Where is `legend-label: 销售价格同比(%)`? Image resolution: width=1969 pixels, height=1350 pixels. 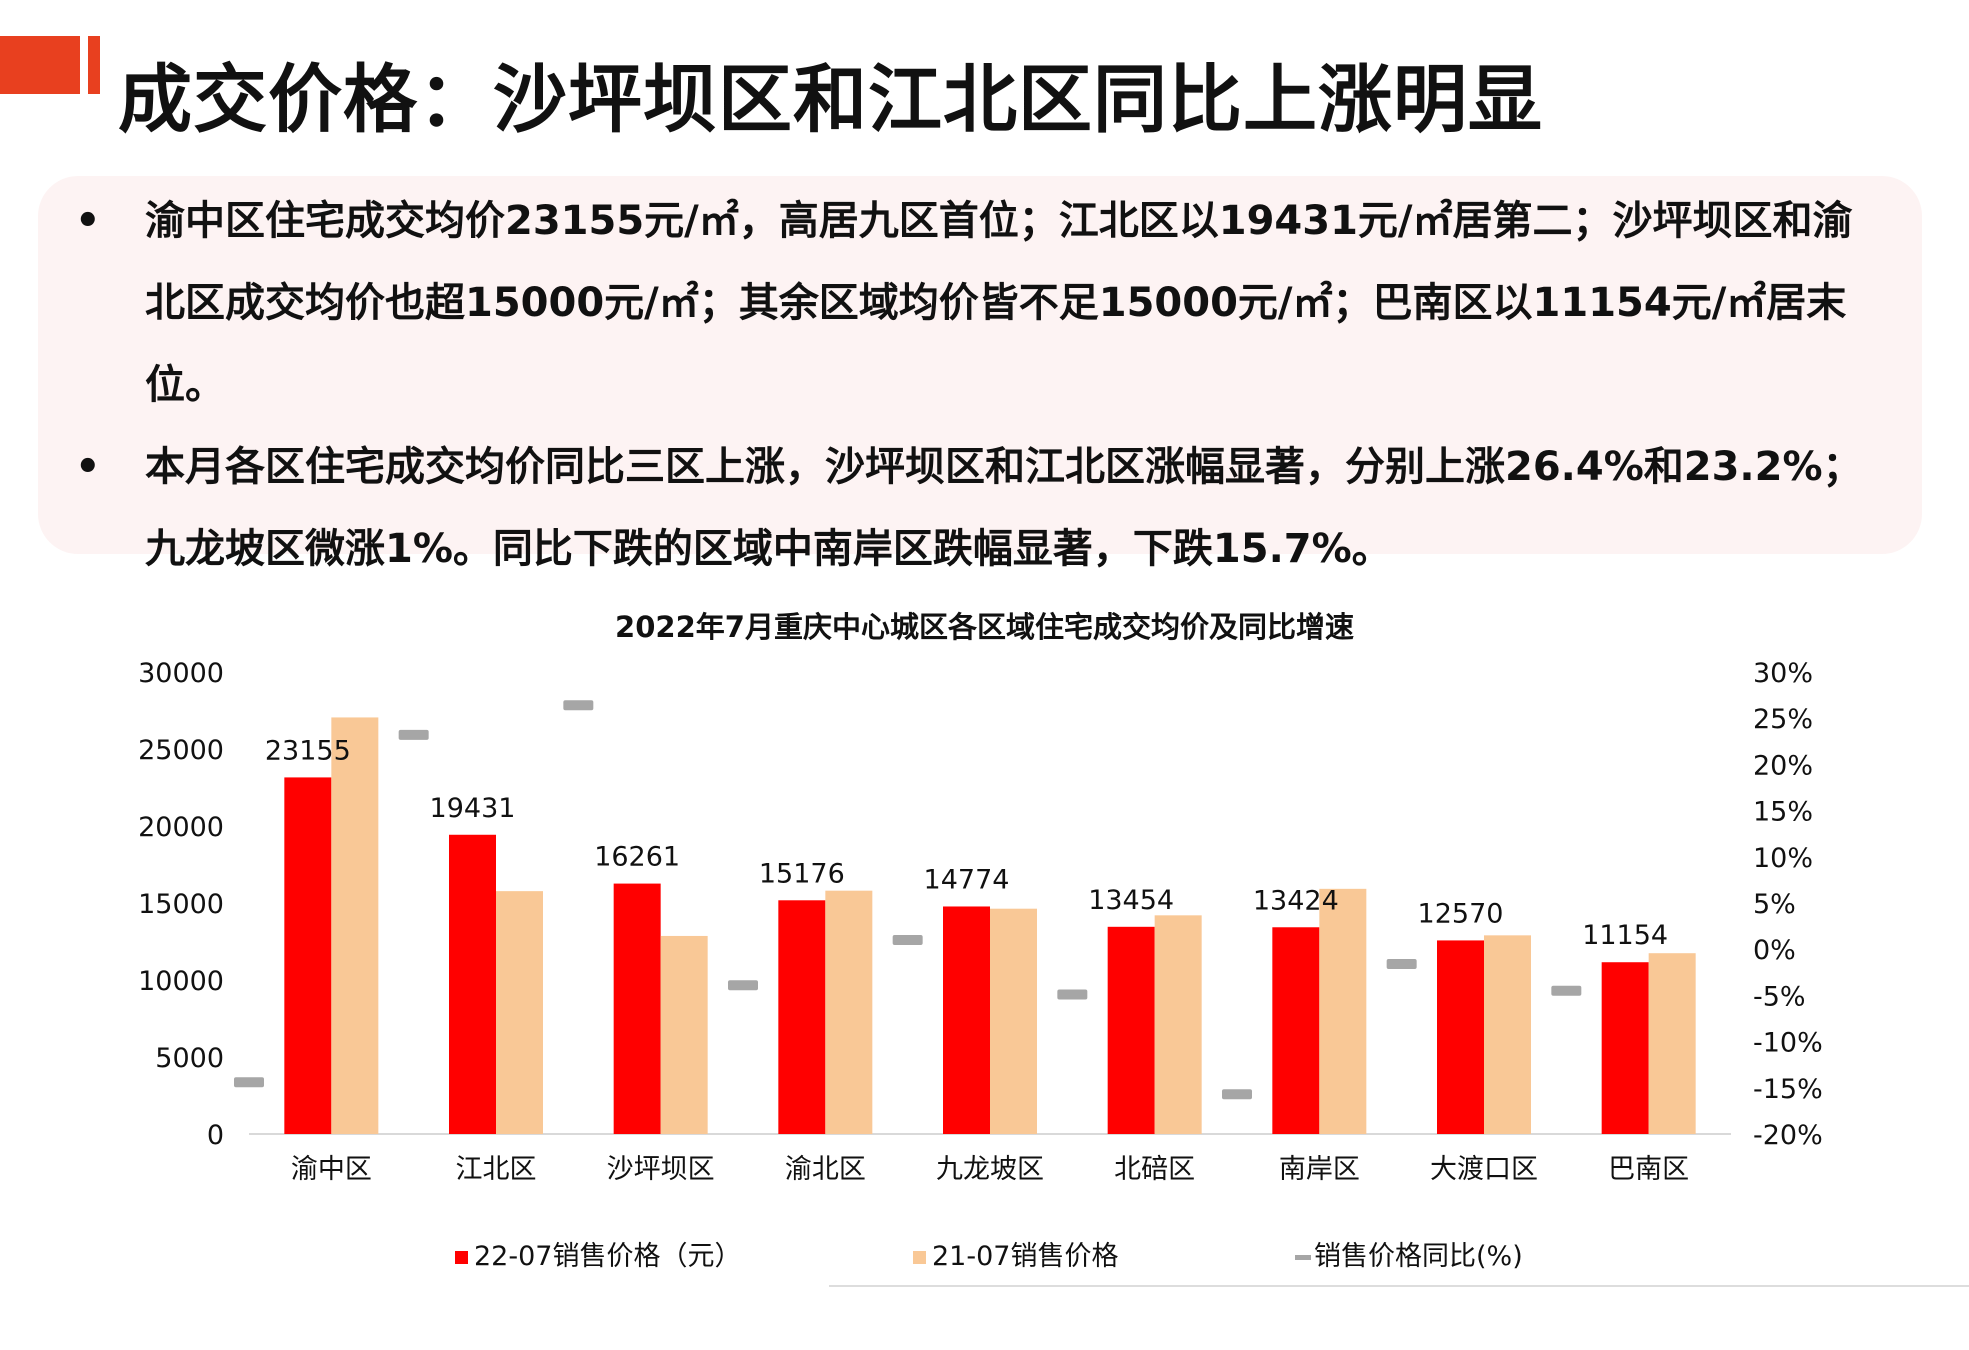 legend-label: 销售价格同比(%) is located at coordinates (1418, 1256).